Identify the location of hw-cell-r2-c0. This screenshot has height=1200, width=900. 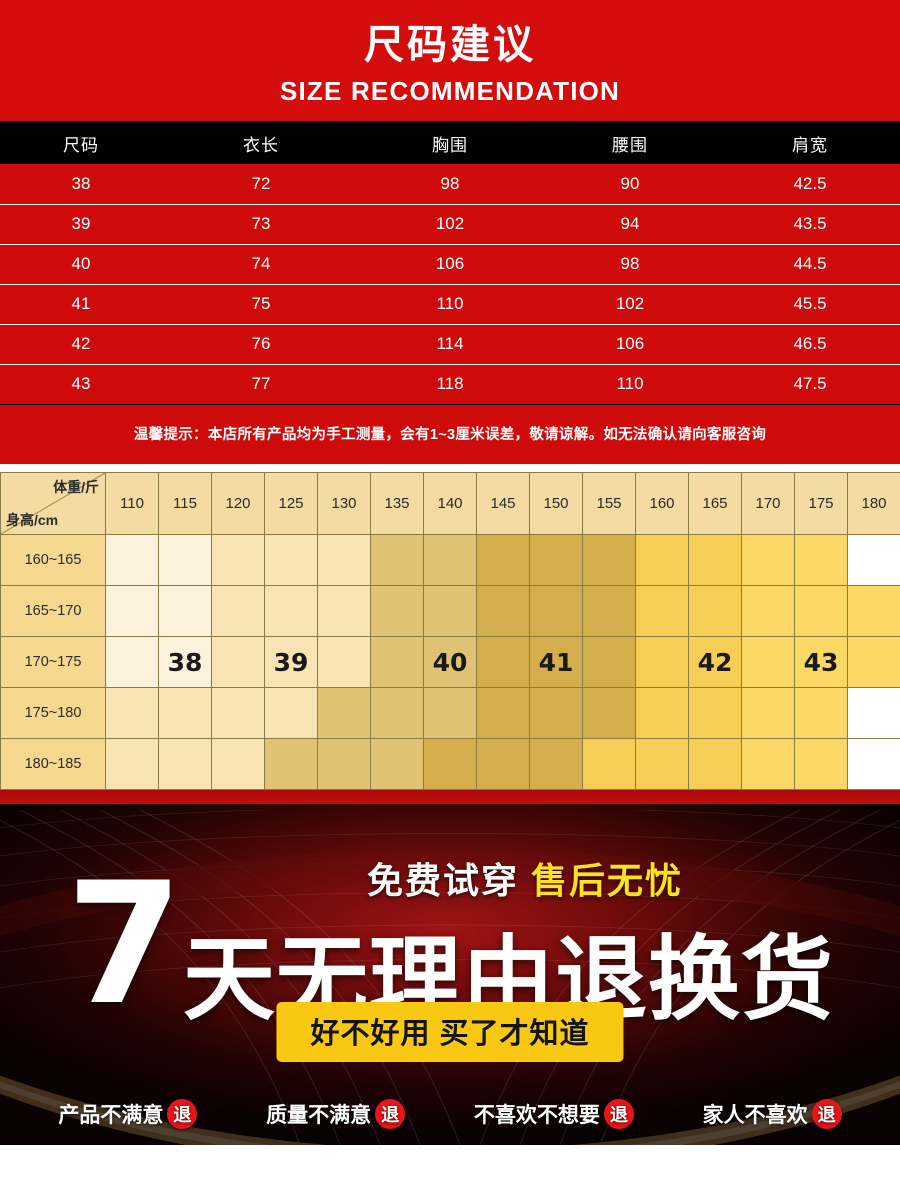
(132, 662).